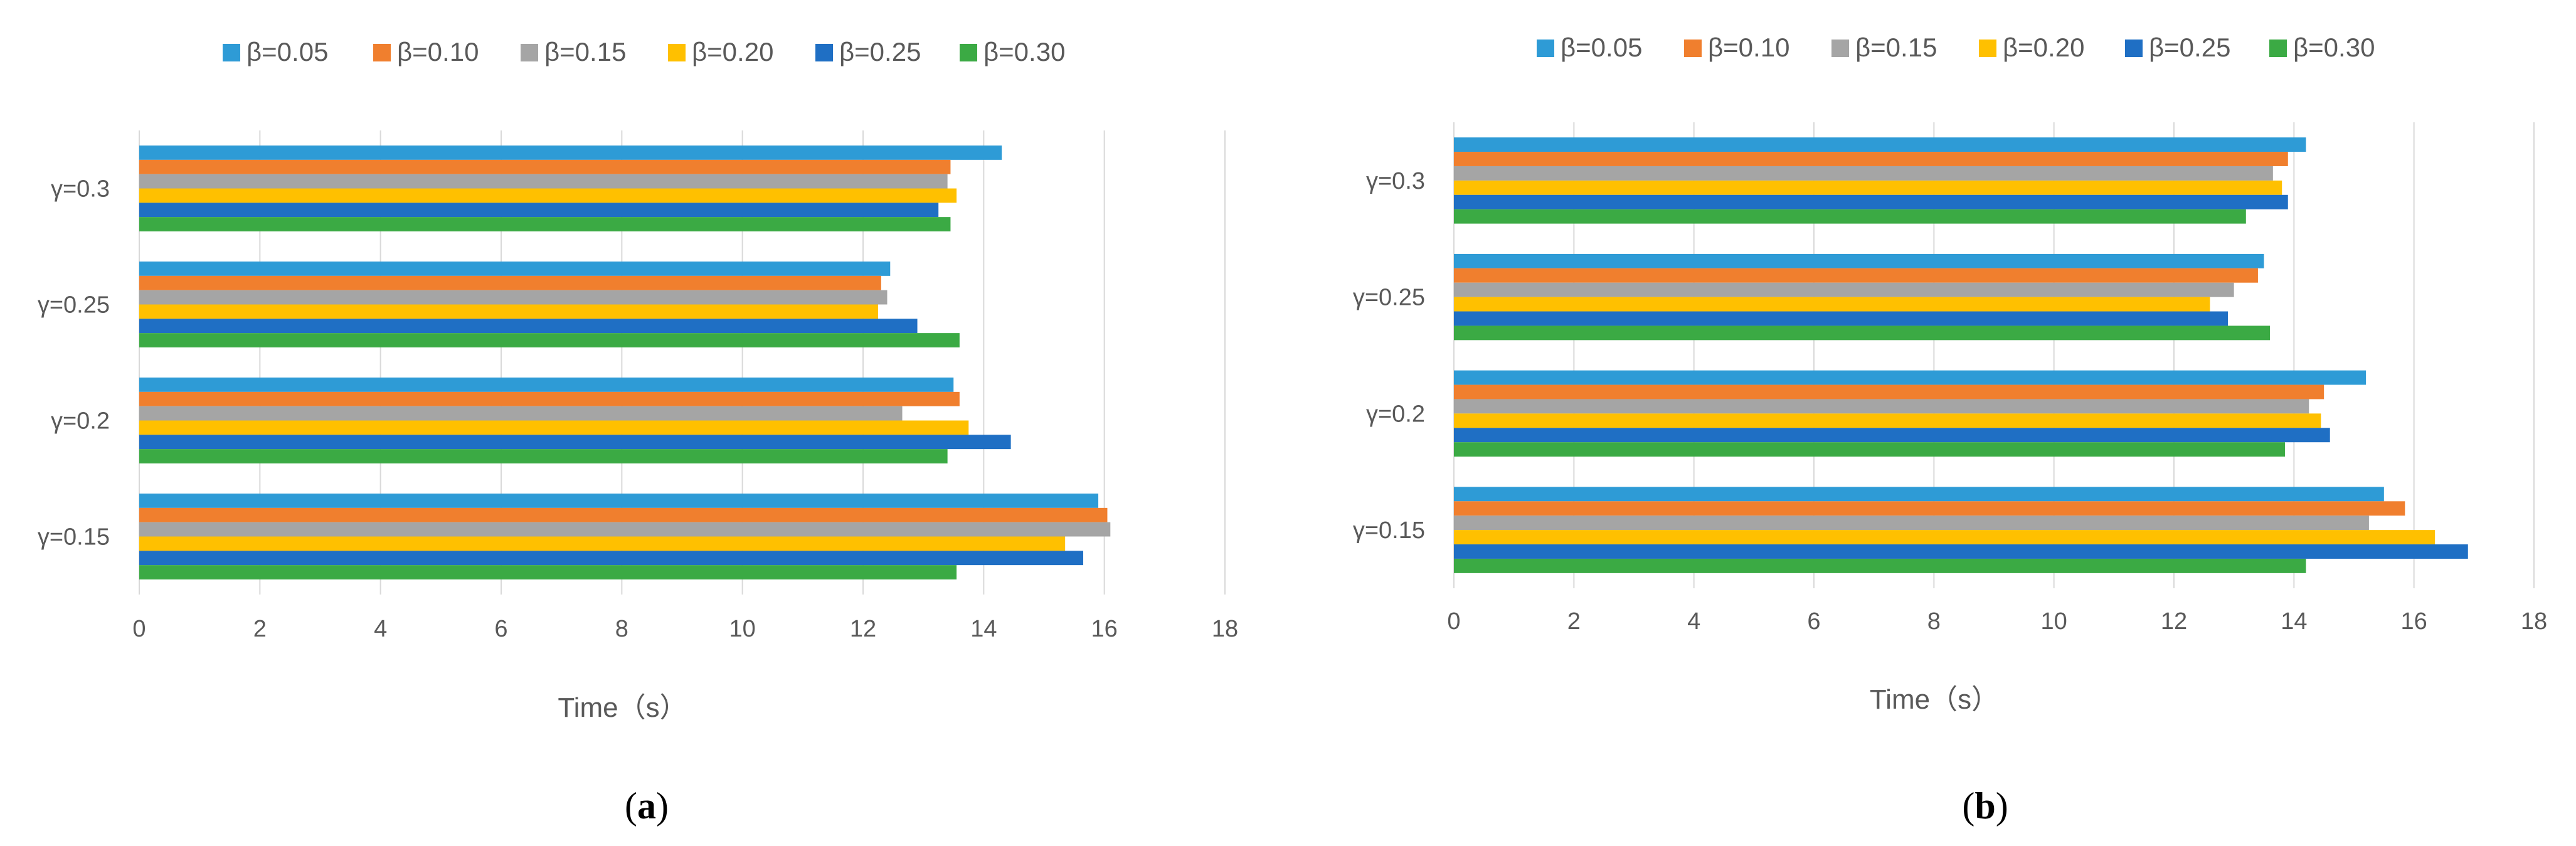 This screenshot has height=846, width=2576. I want to click on panel-label: (a), so click(647, 806).